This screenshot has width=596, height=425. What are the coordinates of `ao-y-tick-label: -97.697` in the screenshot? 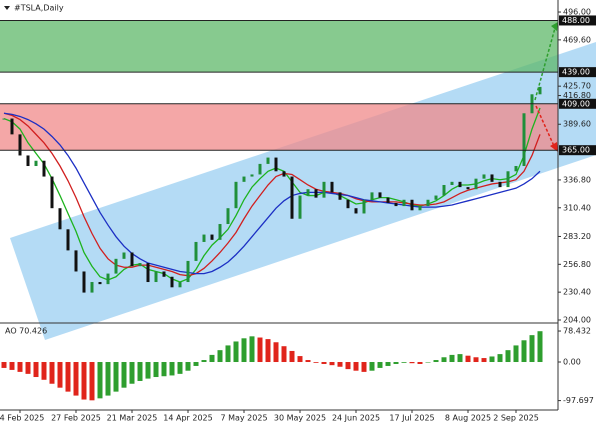 It's located at (578, 400).